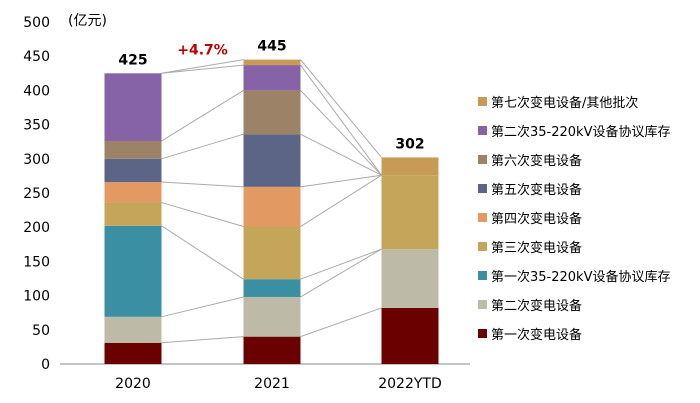  Describe the element at coordinates (580, 132) in the screenshot. I see `legend-label: 第二次35-220kV设备协议库存` at that location.